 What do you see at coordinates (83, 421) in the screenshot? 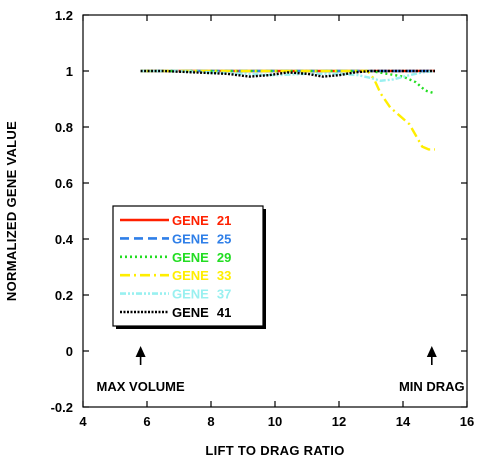
I see `x-tick-label: 4` at bounding box center [83, 421].